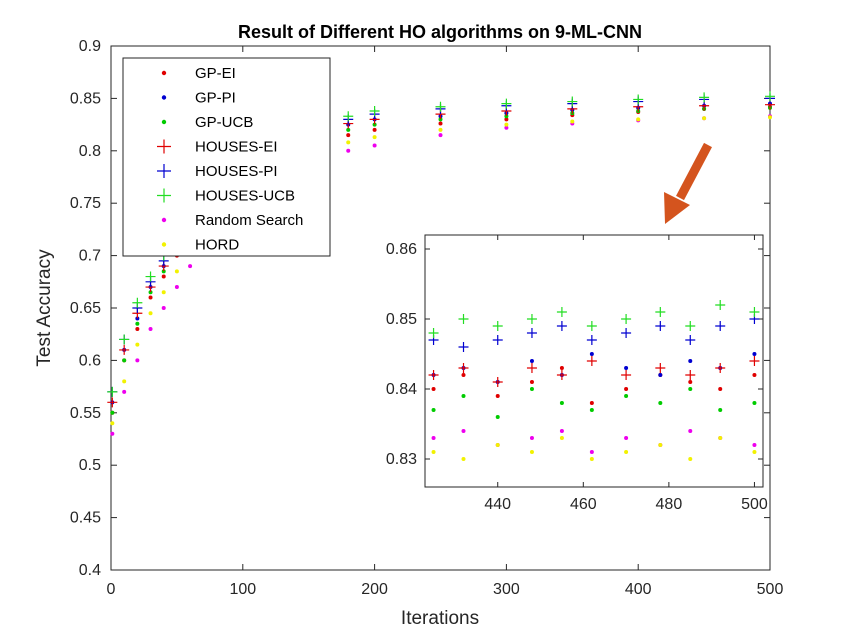 The height and width of the screenshot is (638, 850). Describe the element at coordinates (638, 589) in the screenshot. I see `main-x-tick-label: 400` at that location.